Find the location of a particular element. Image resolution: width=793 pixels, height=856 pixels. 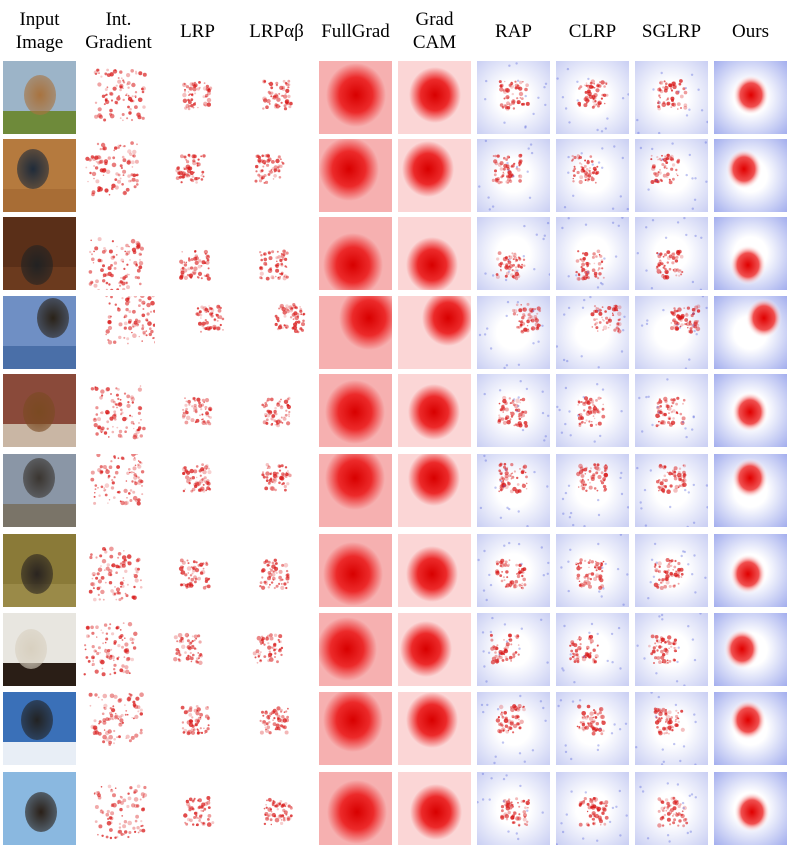

column-header-line1: SGLRP is located at coordinates (671, 31).